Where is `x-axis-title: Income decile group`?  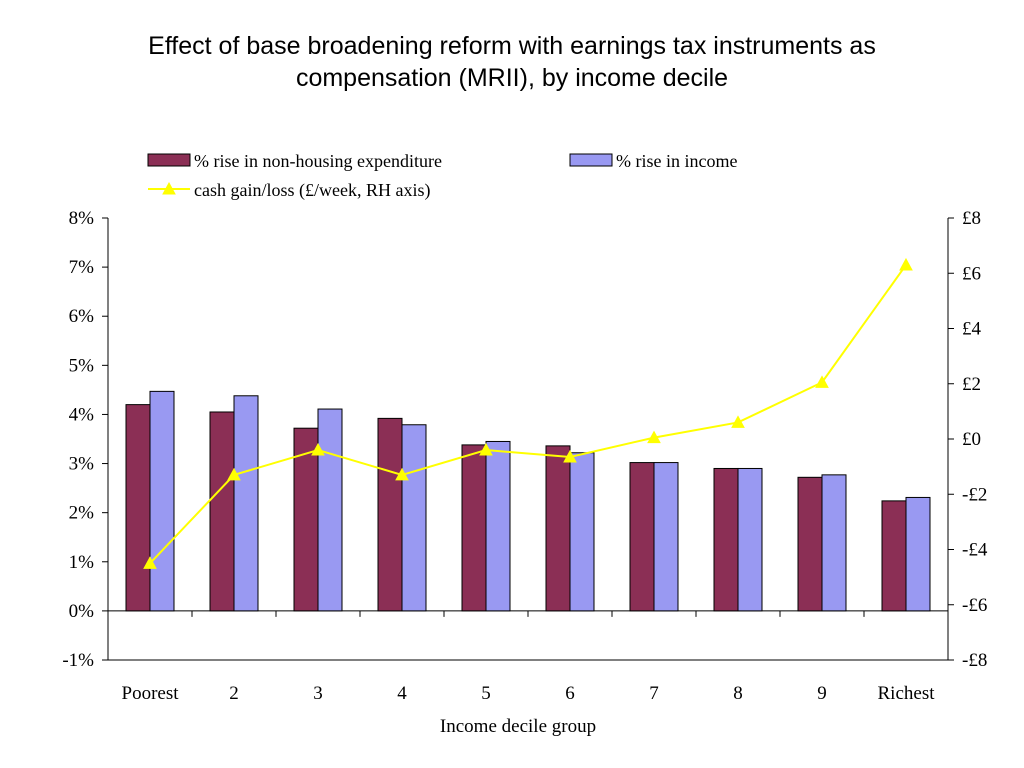 x-axis-title: Income decile group is located at coordinates (518, 726).